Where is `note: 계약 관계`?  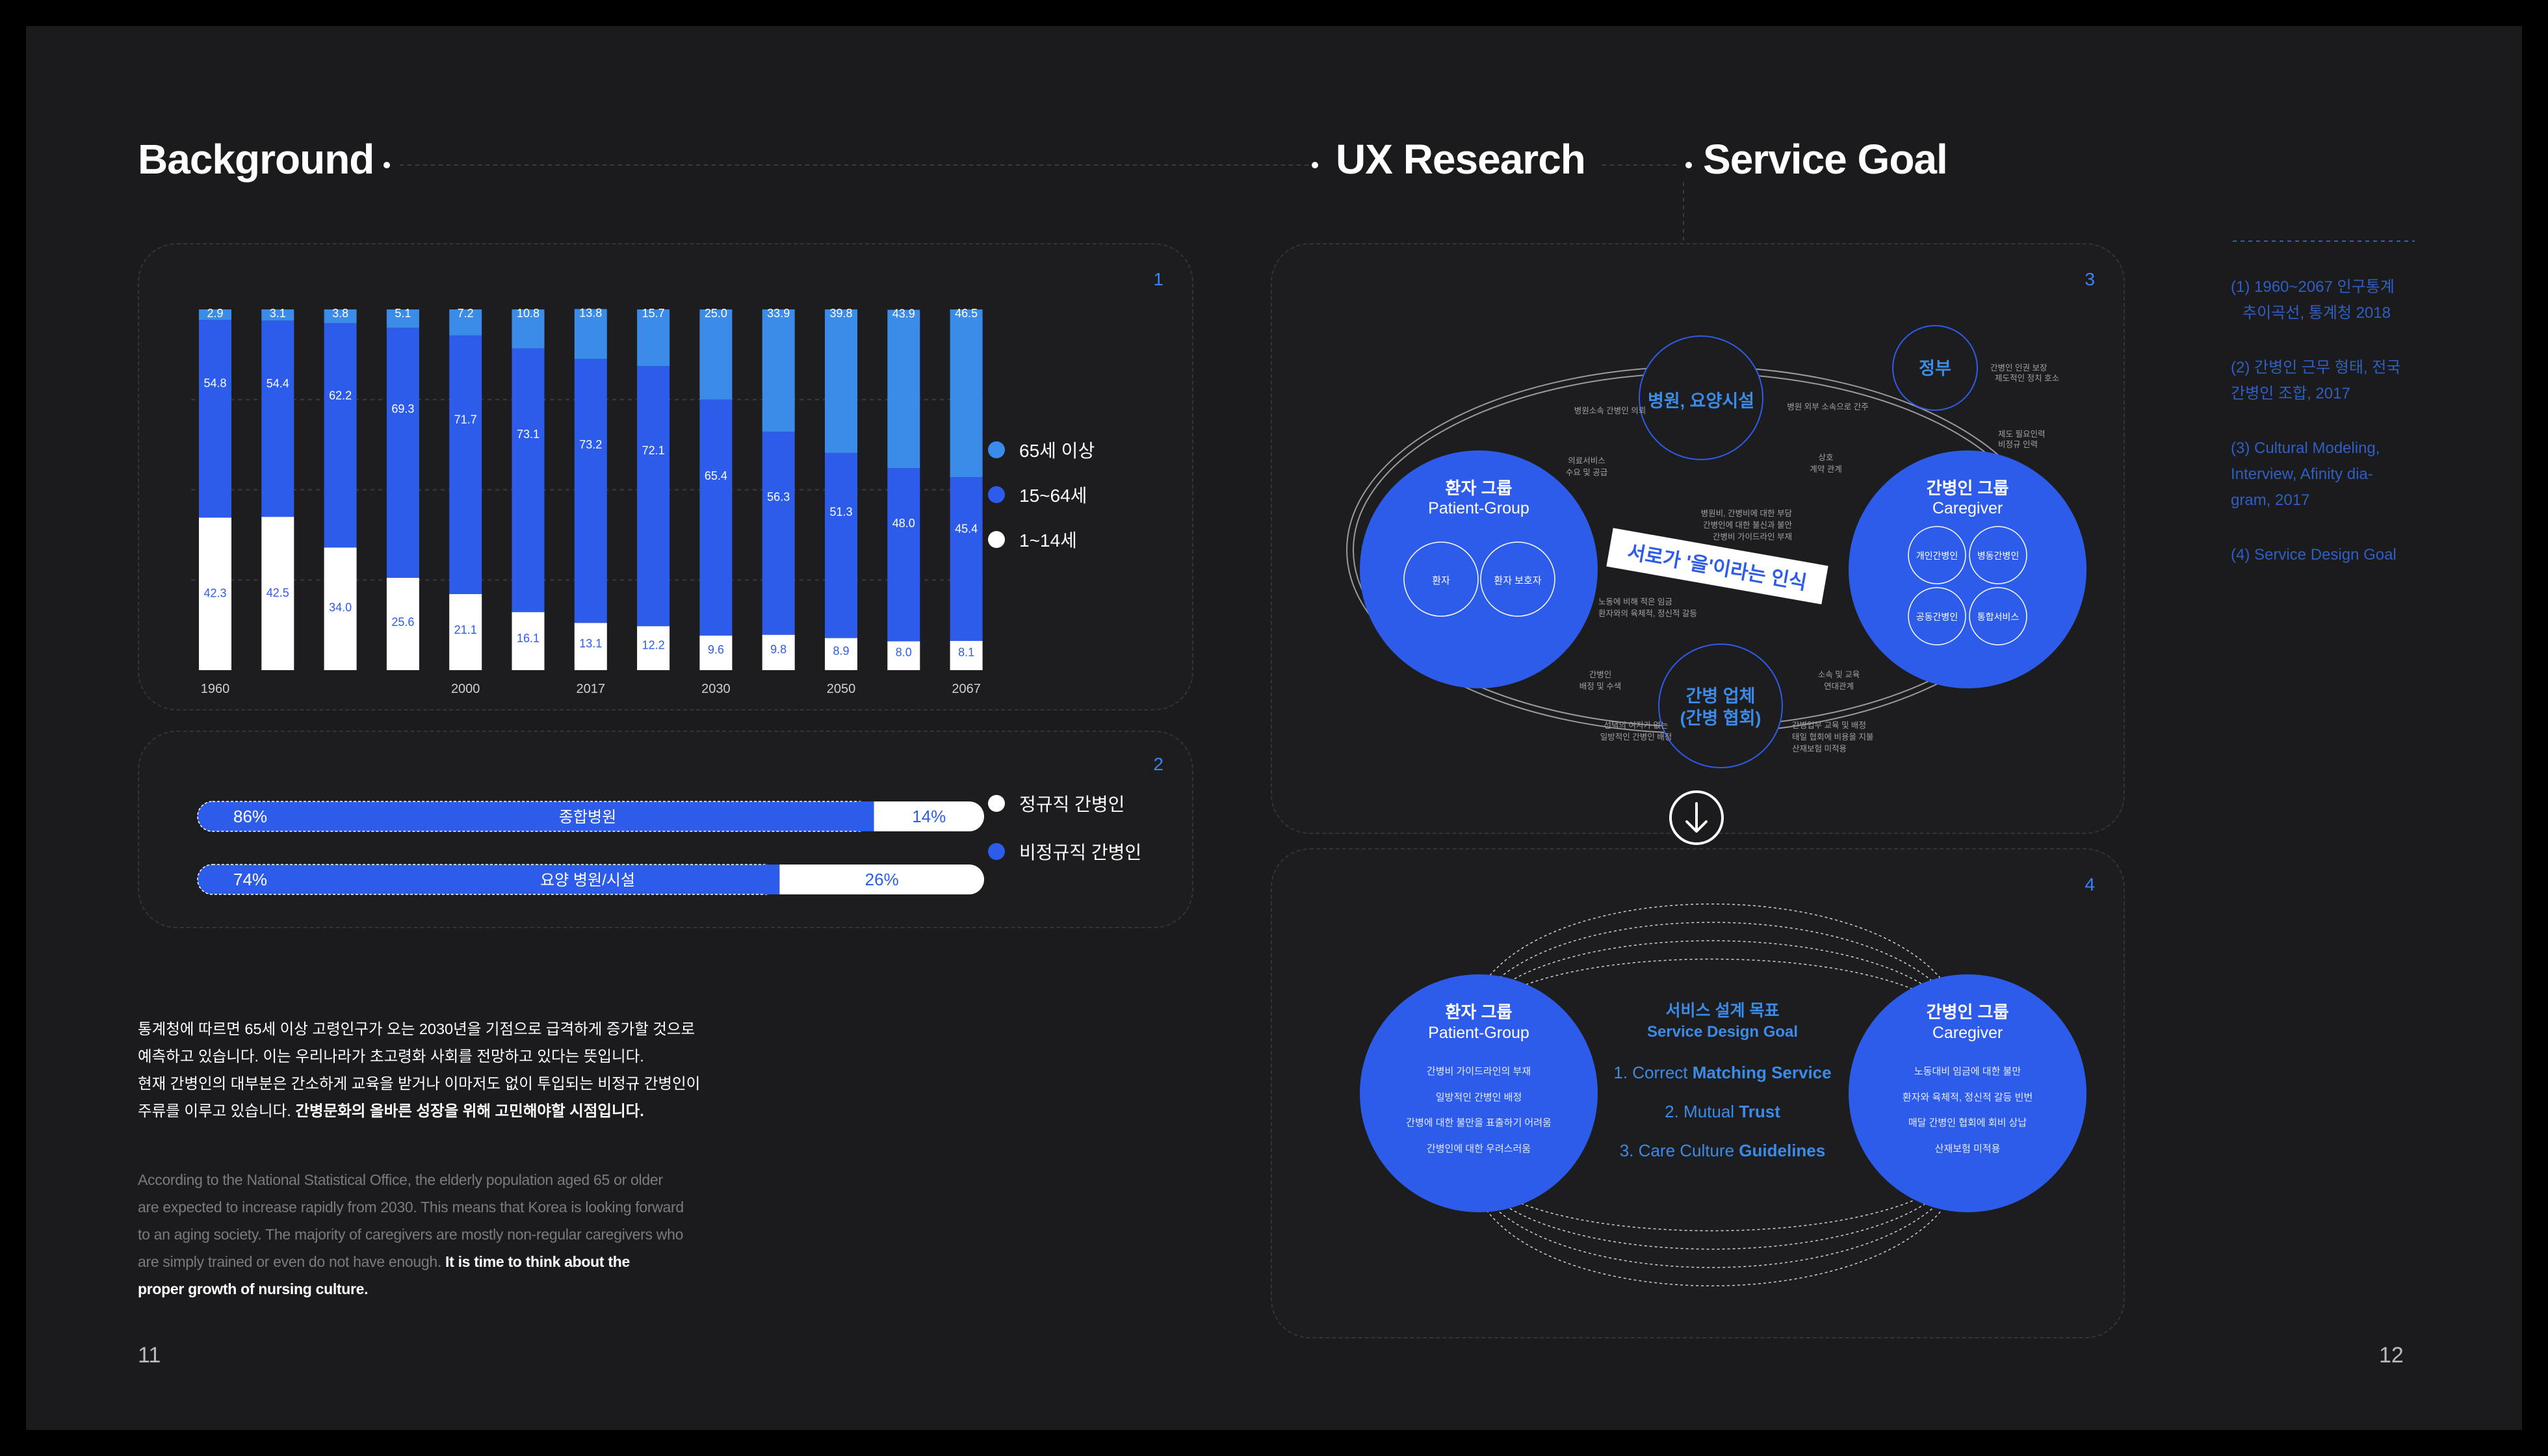
note: 계약 관계 is located at coordinates (1826, 469).